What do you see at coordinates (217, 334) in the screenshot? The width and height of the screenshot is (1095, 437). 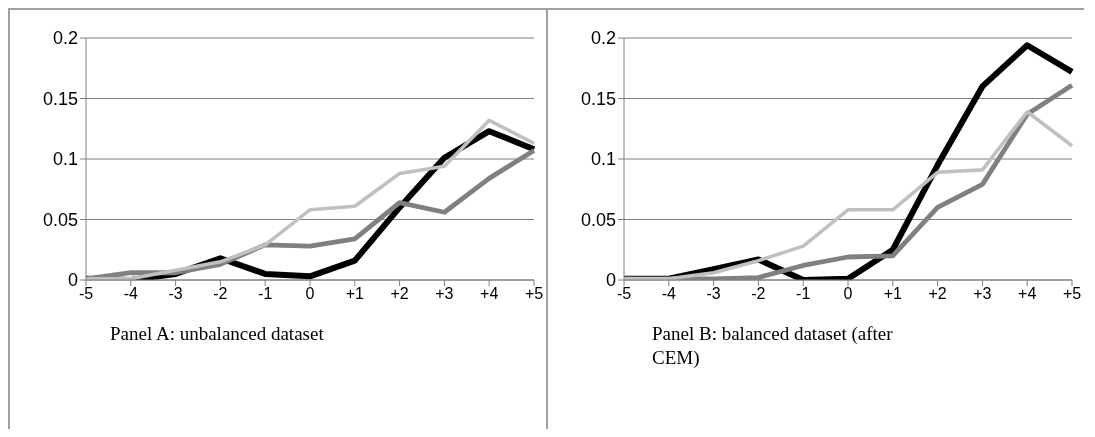 I see `text: Panel A: unbalanced dataset` at bounding box center [217, 334].